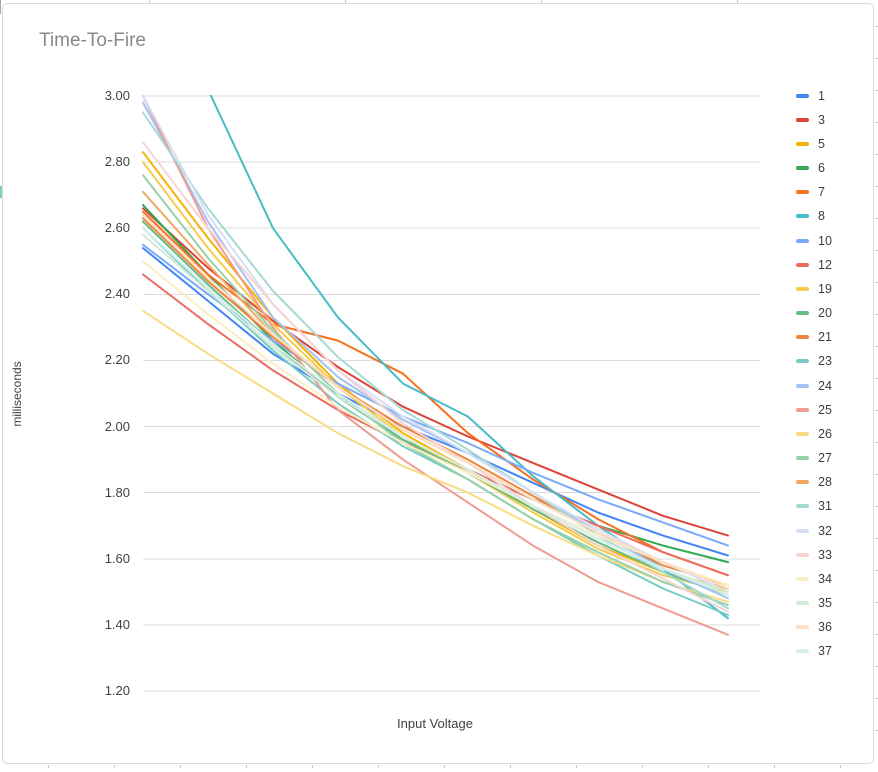 This screenshot has width=878, height=772. Describe the element at coordinates (814, 434) in the screenshot. I see `legend-item-26: 26` at that location.